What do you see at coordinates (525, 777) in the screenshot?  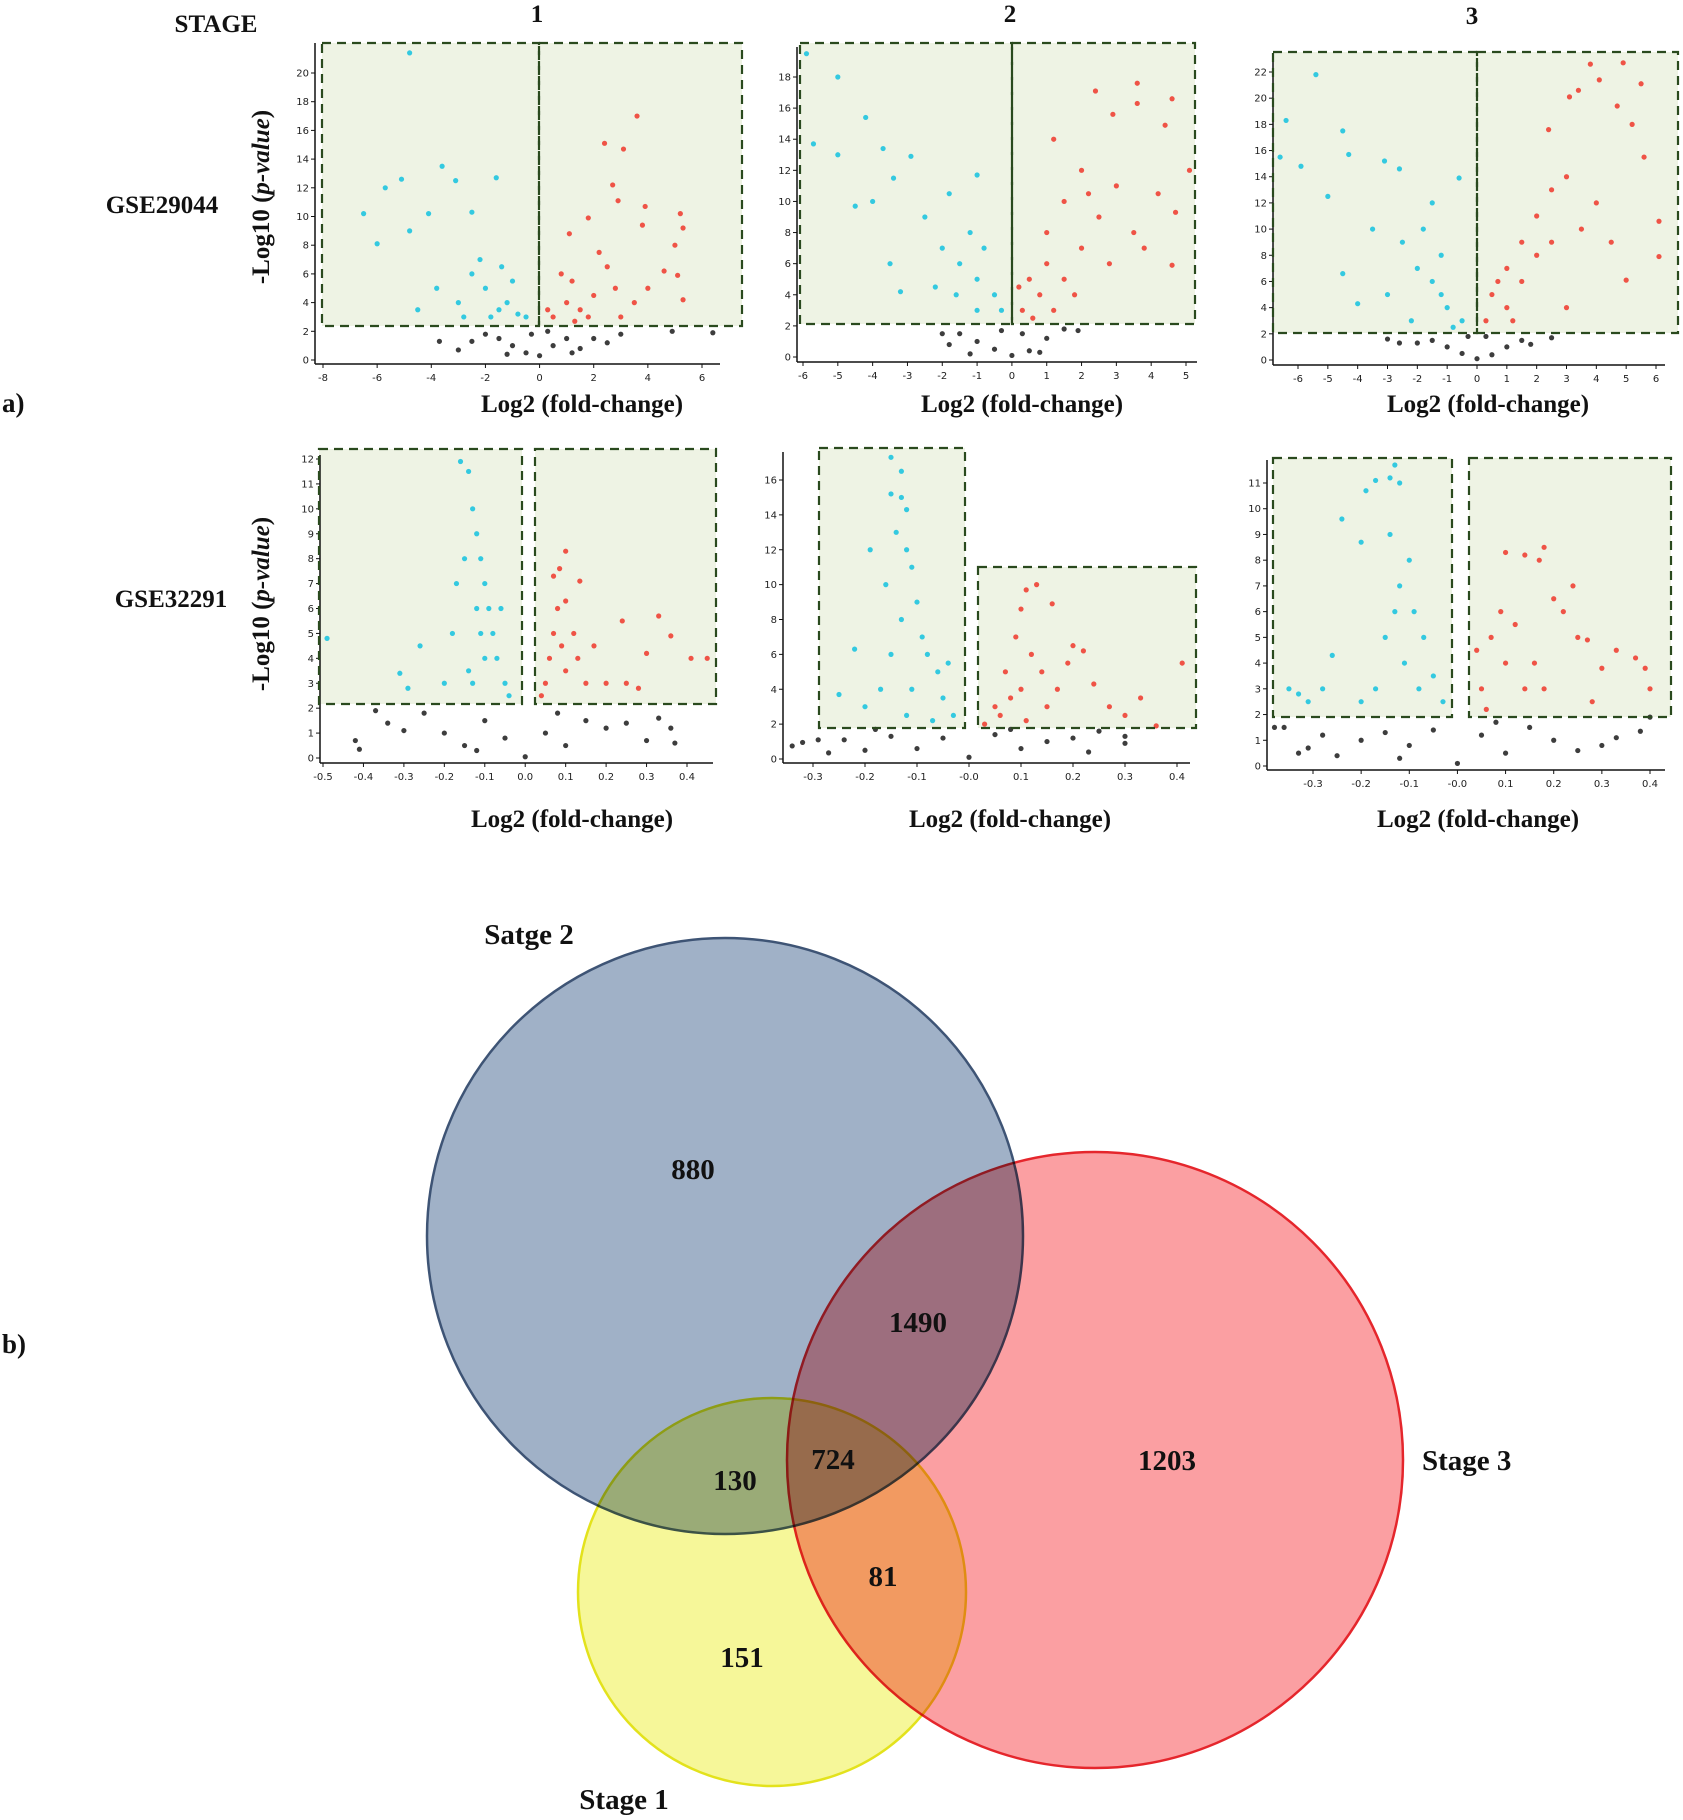 I see `x-tick-label: 0.0` at bounding box center [525, 777].